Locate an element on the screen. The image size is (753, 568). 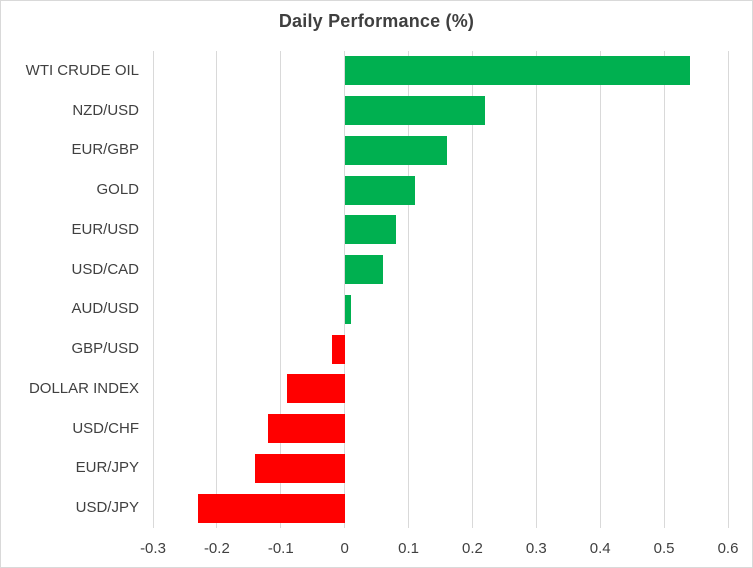
category-label: GOLD is located at coordinates (117, 190).